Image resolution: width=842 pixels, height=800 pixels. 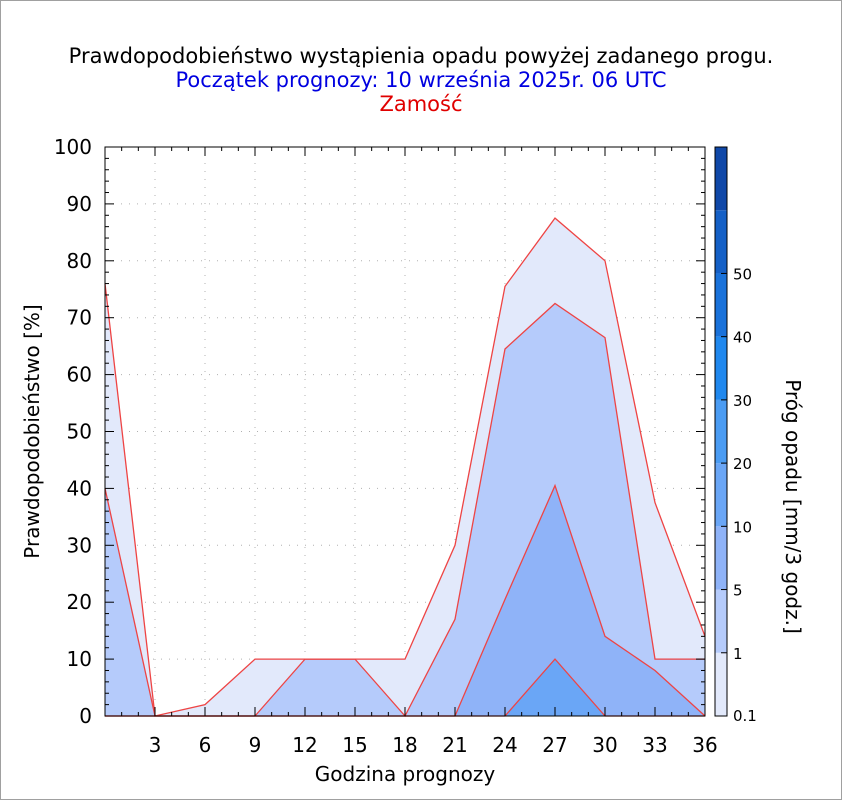 What do you see at coordinates (793, 506) in the screenshot?
I see `colorbar-label: Próg opadu [mm/3 godz.]` at bounding box center [793, 506].